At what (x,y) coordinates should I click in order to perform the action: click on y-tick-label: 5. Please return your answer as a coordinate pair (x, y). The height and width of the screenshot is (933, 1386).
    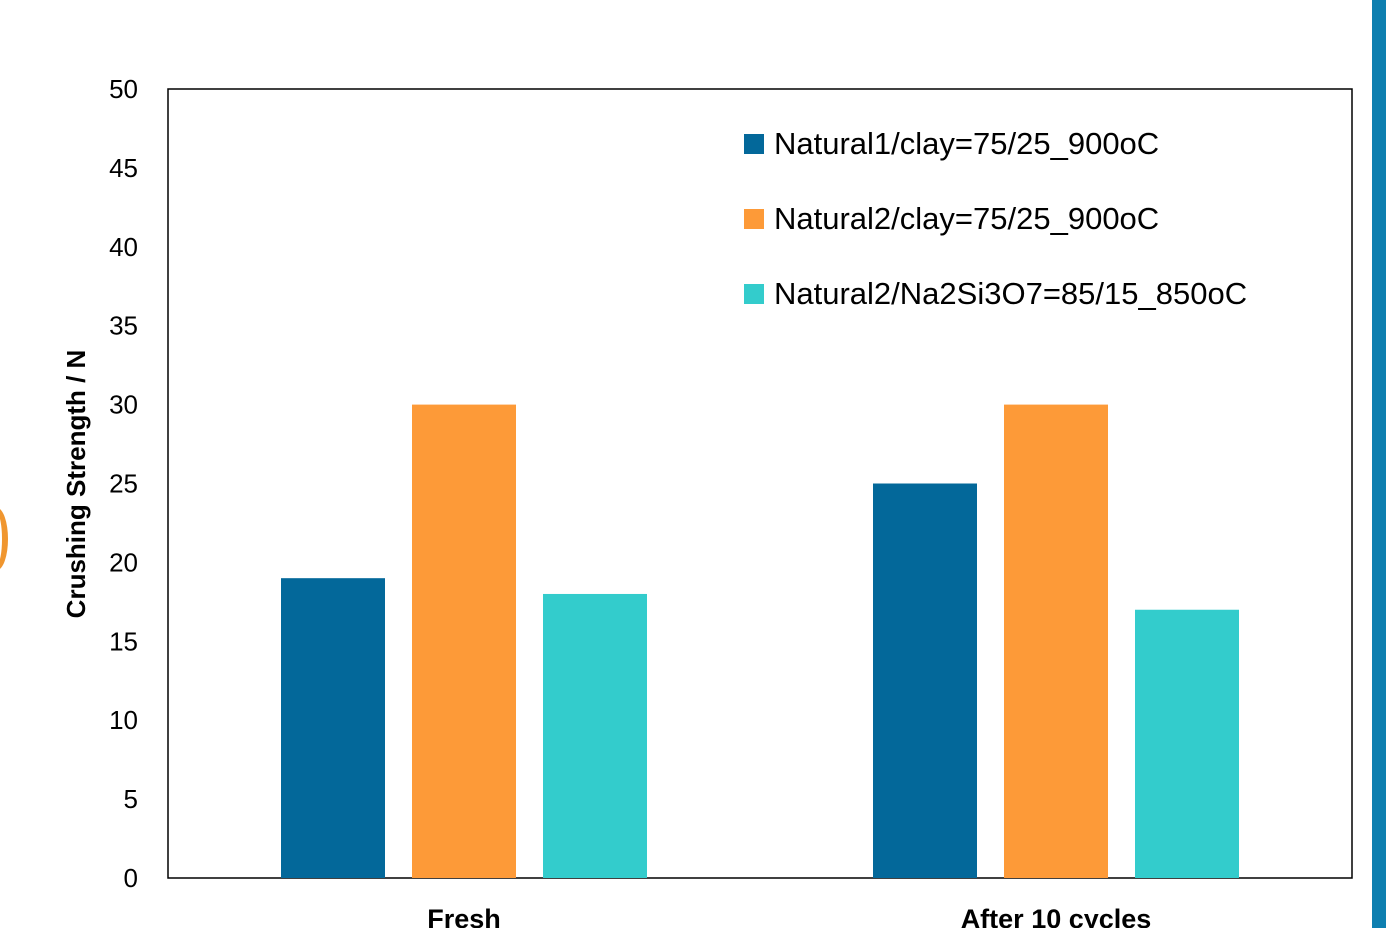
    Looking at the image, I should click on (131, 799).